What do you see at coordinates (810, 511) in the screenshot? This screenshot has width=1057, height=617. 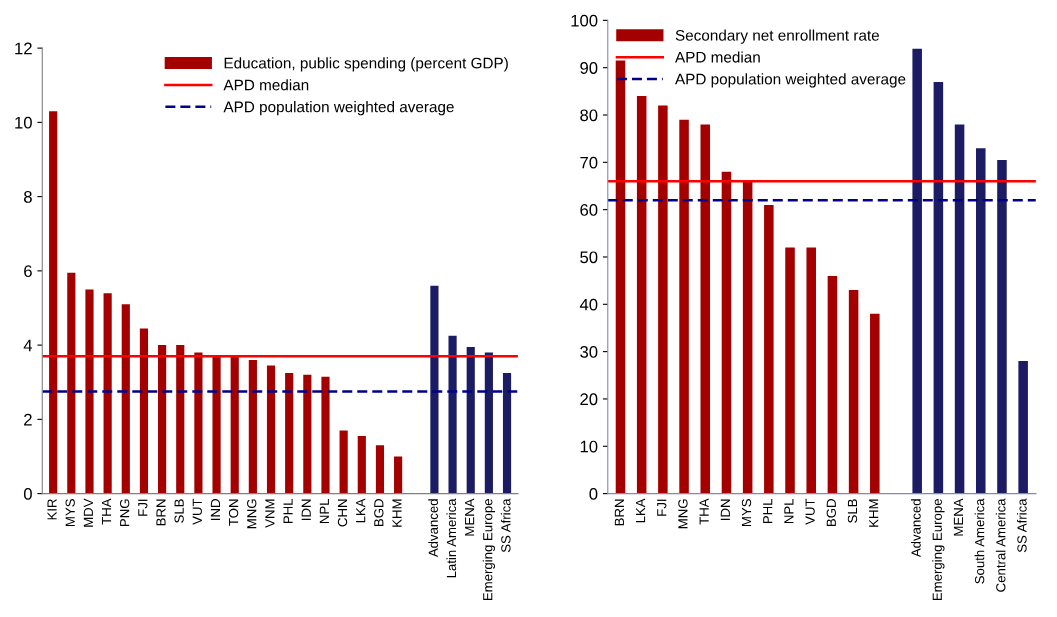 I see `x-tick-label: VUT` at bounding box center [810, 511].